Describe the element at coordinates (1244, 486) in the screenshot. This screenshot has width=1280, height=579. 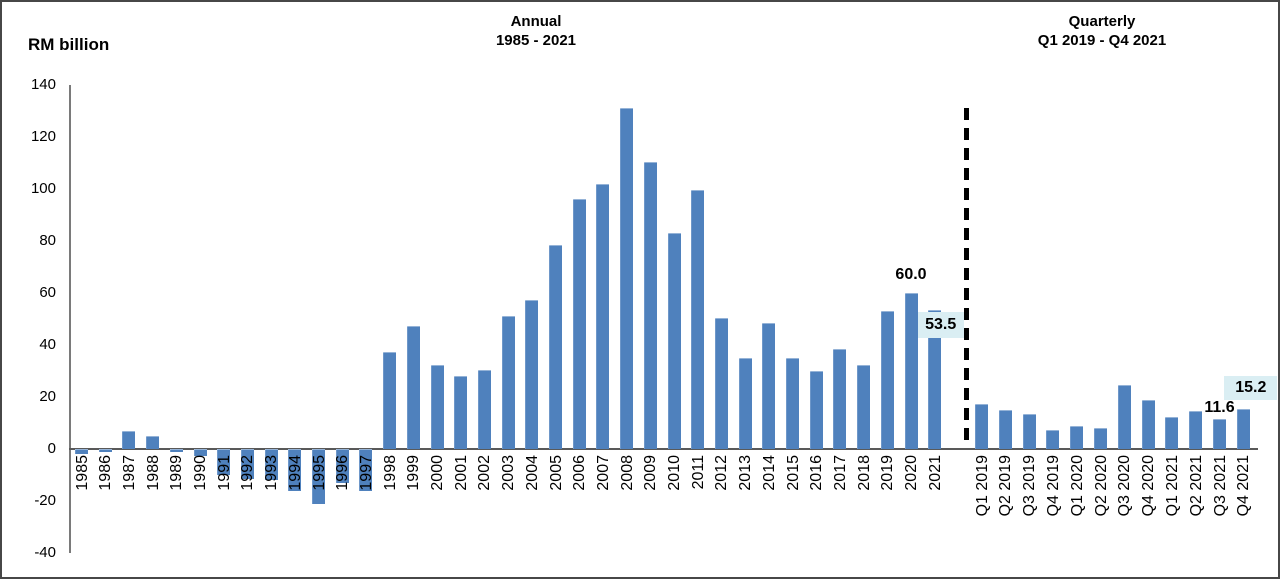
I see `x-axis-label-q4-2021: Q4 2021` at that location.